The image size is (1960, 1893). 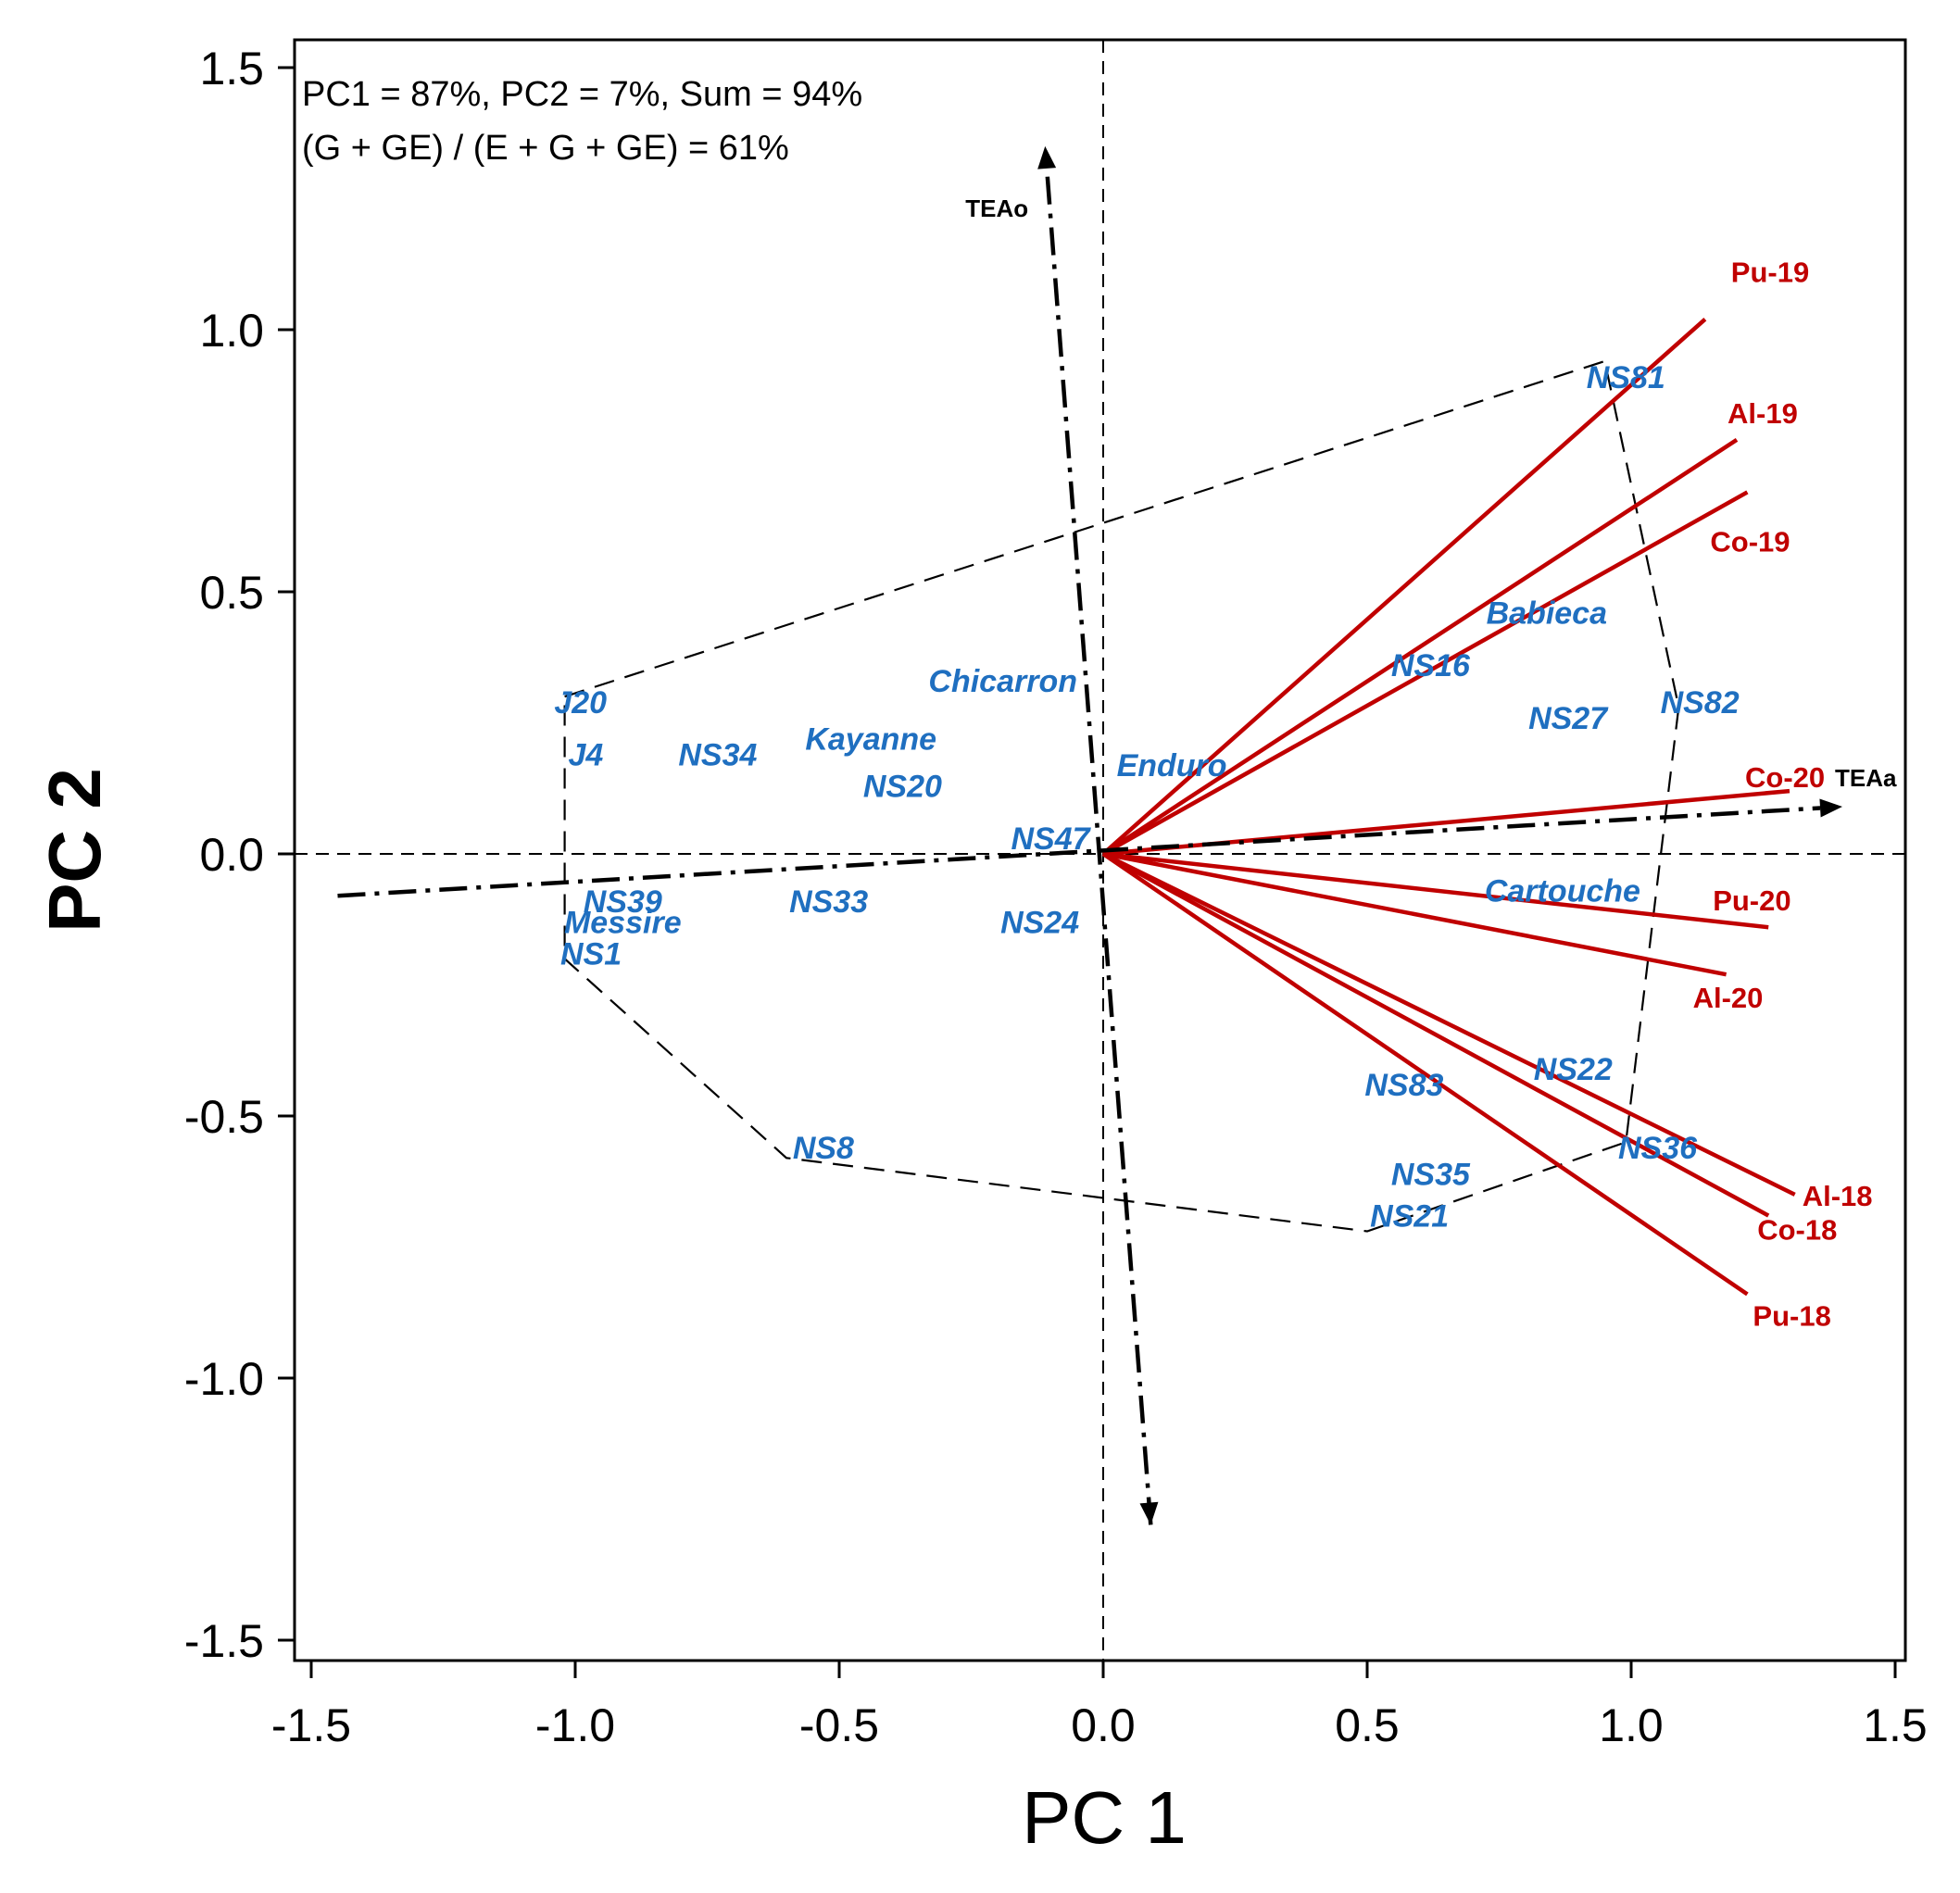 What do you see at coordinates (1104, 1817) in the screenshot?
I see `x-axis-title: PC 1` at bounding box center [1104, 1817].